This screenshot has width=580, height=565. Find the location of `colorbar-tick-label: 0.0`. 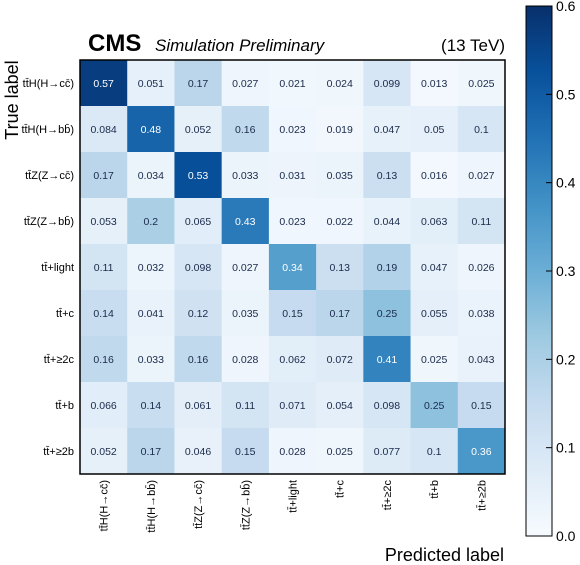

colorbar-tick-label: 0.0 is located at coordinates (566, 536).